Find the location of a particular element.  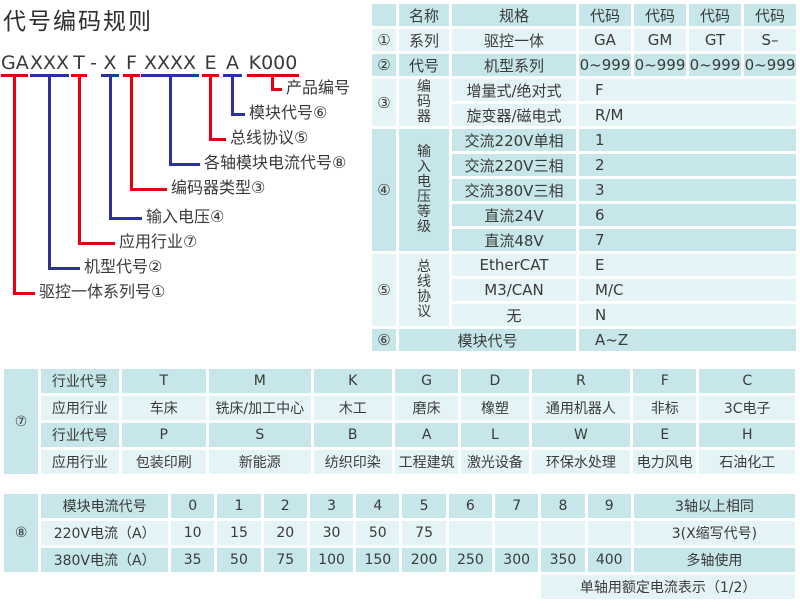

spec-row-5a: ⑤ 总线协议 EtherCAT E is located at coordinates (584, 290).